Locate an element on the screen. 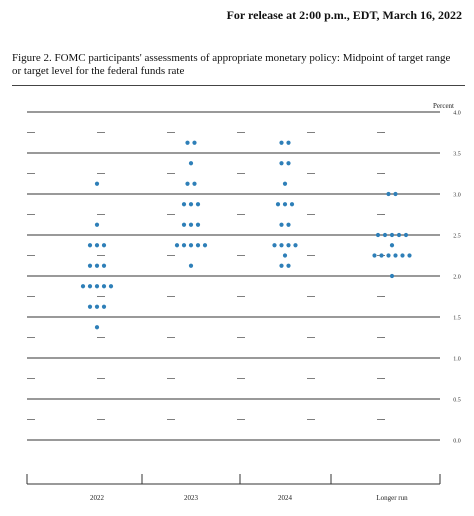 The width and height of the screenshot is (474, 516). x-category-label: 2022 is located at coordinates (97, 498).